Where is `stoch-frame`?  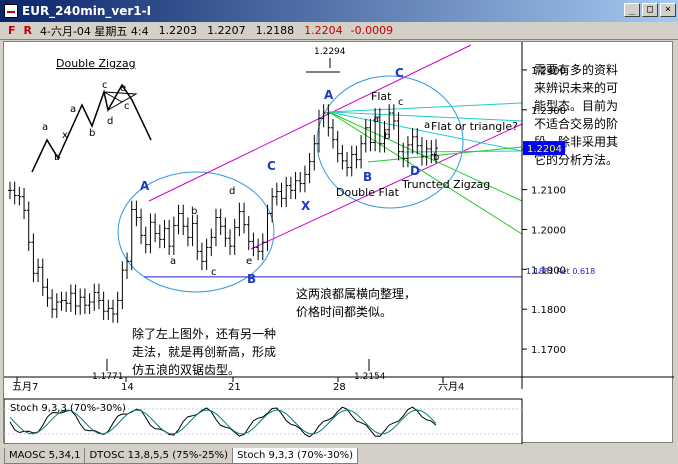
stoch-frame is located at coordinates (263, 421).